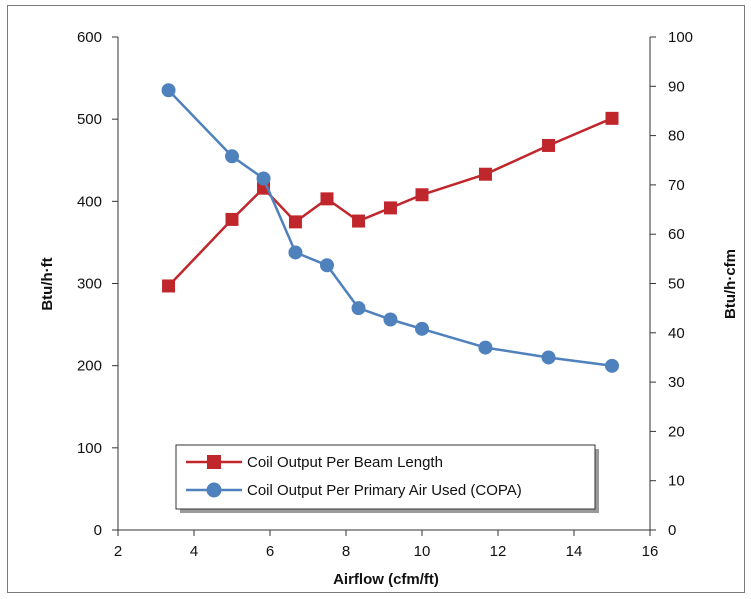  Describe the element at coordinates (47, 283) in the screenshot. I see `y-axis-left-title: Btu/h·ft` at that location.